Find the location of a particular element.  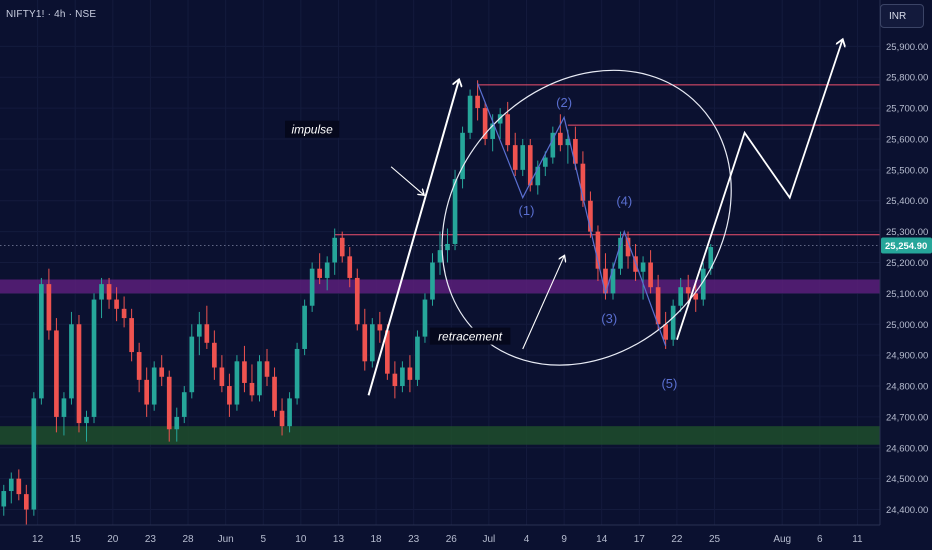

annotation-0: impulse is located at coordinates (312, 130).